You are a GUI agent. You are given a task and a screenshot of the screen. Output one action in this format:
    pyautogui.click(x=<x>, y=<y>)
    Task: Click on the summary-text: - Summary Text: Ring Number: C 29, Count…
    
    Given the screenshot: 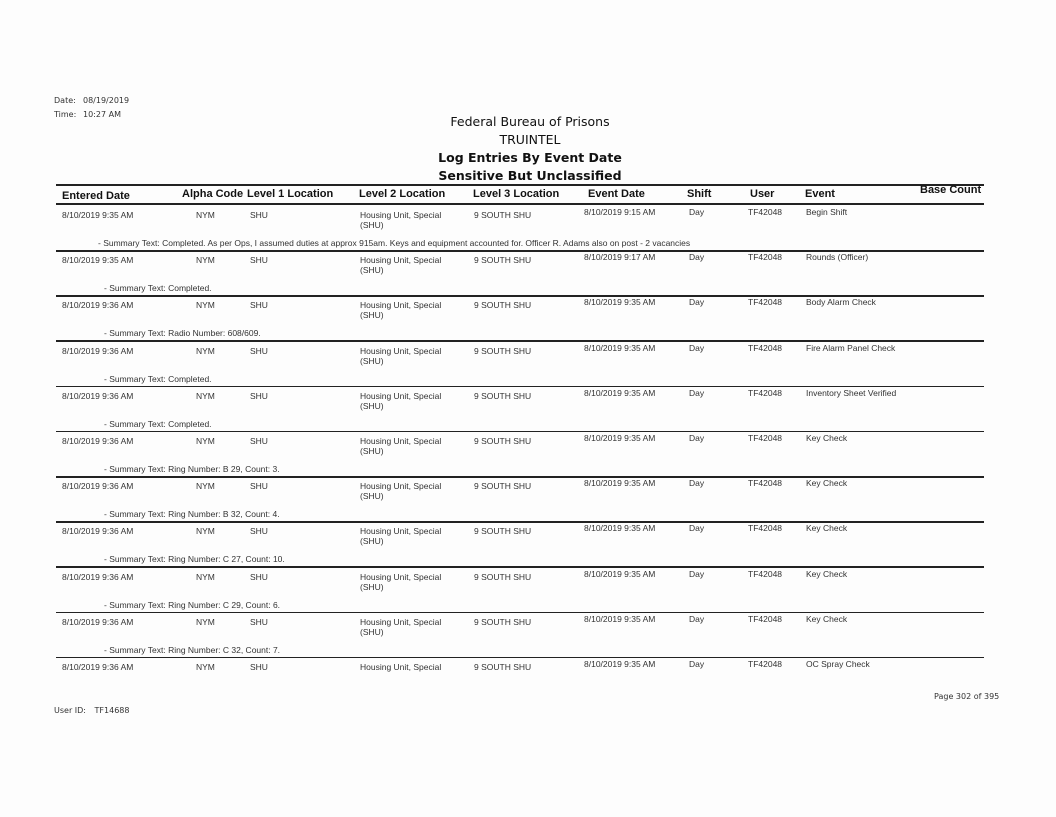 What is the action you would take?
    pyautogui.click(x=192, y=604)
    